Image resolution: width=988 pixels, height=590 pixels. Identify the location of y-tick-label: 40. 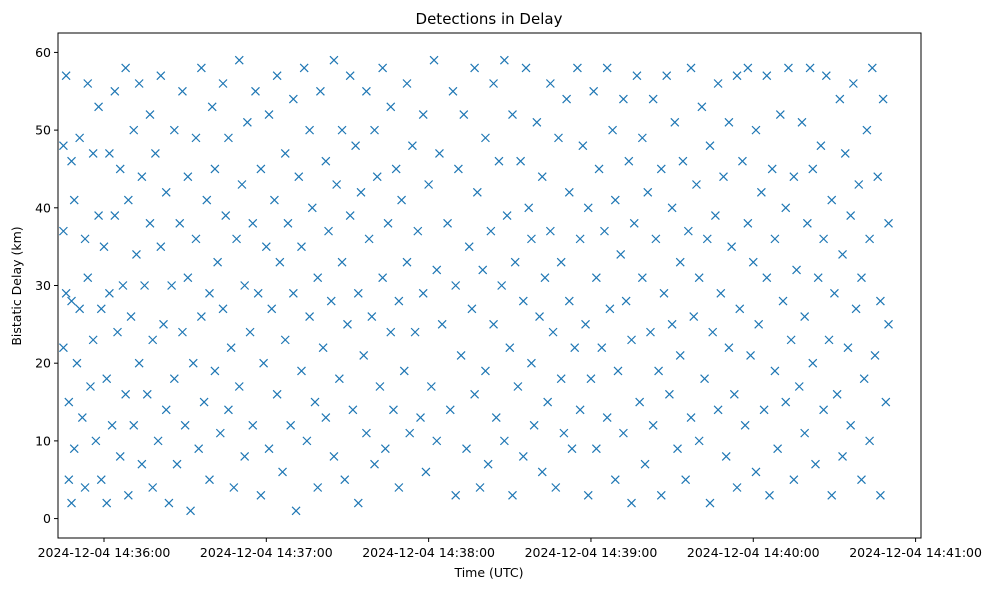
(43, 207).